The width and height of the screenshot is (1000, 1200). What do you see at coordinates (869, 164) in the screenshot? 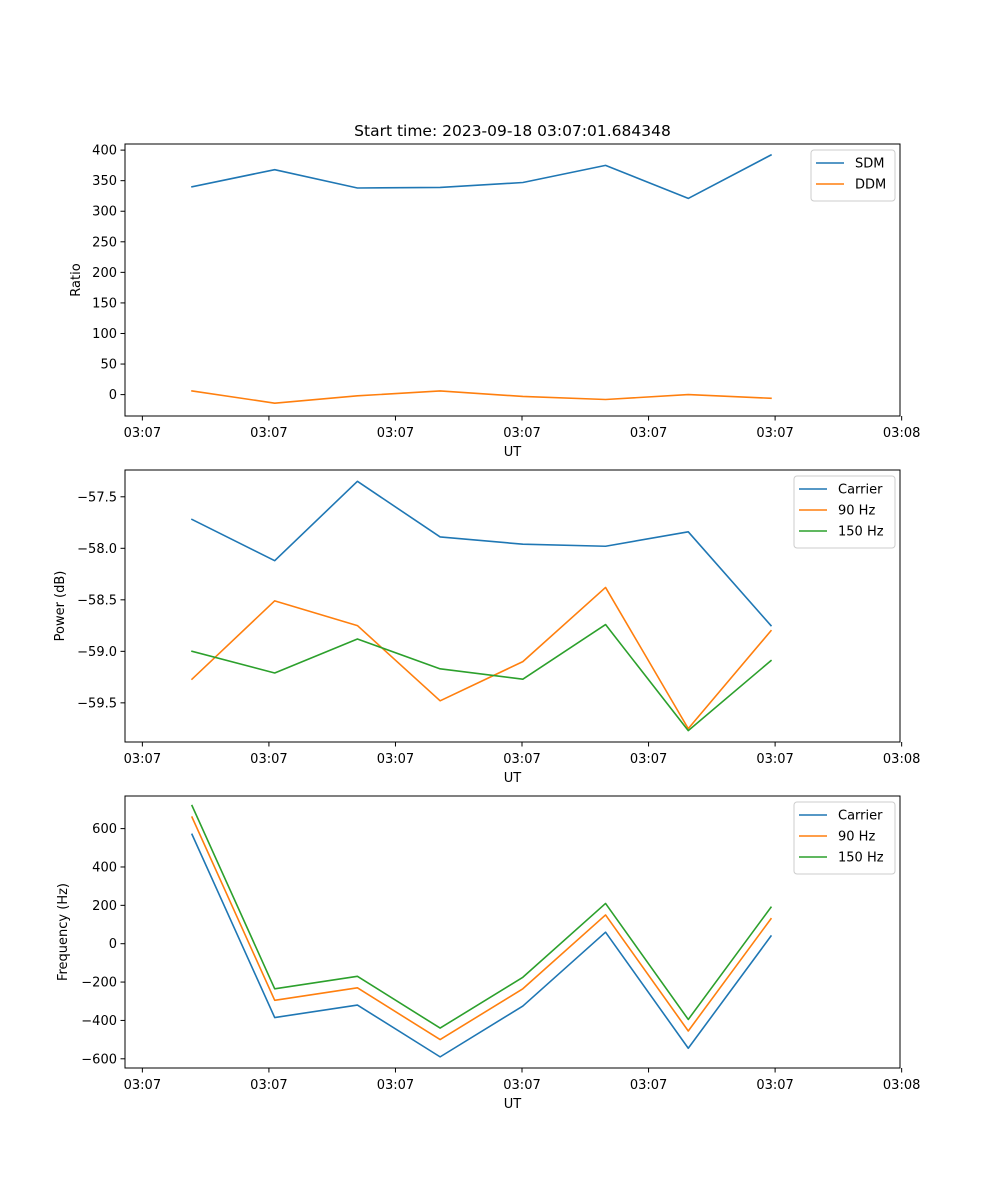
I see `ratio-legend-label-sdm: SDM` at bounding box center [869, 164].